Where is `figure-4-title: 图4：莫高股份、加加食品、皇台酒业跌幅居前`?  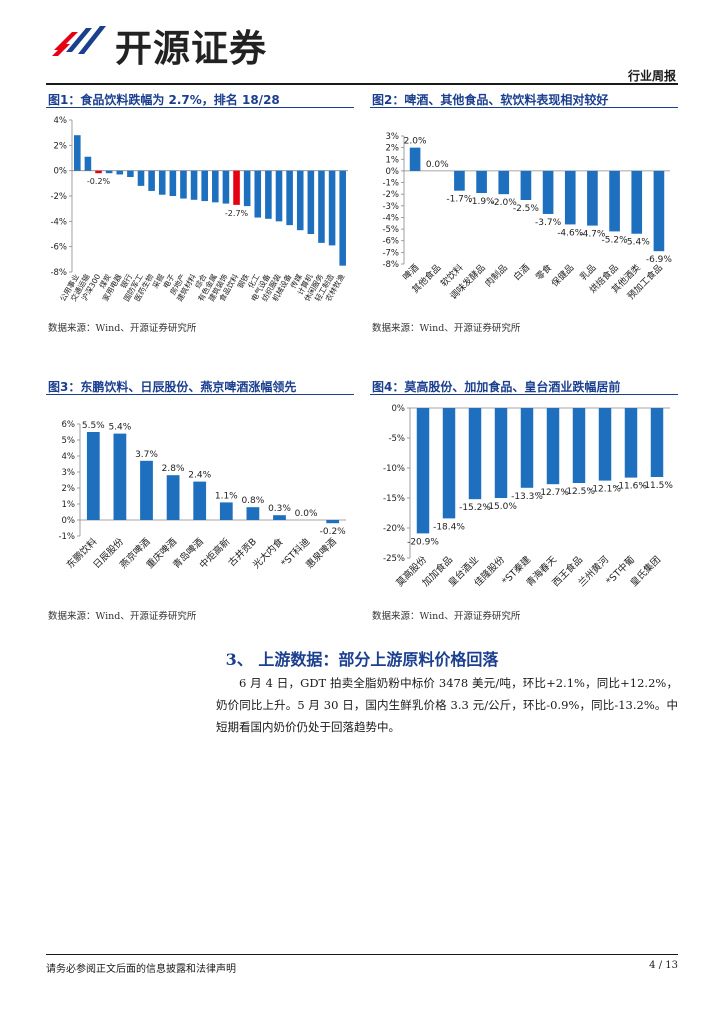
figure-4-title: 图4：莫高股份、加加食品、皇台酒业跌幅居前 is located at coordinates (496, 387).